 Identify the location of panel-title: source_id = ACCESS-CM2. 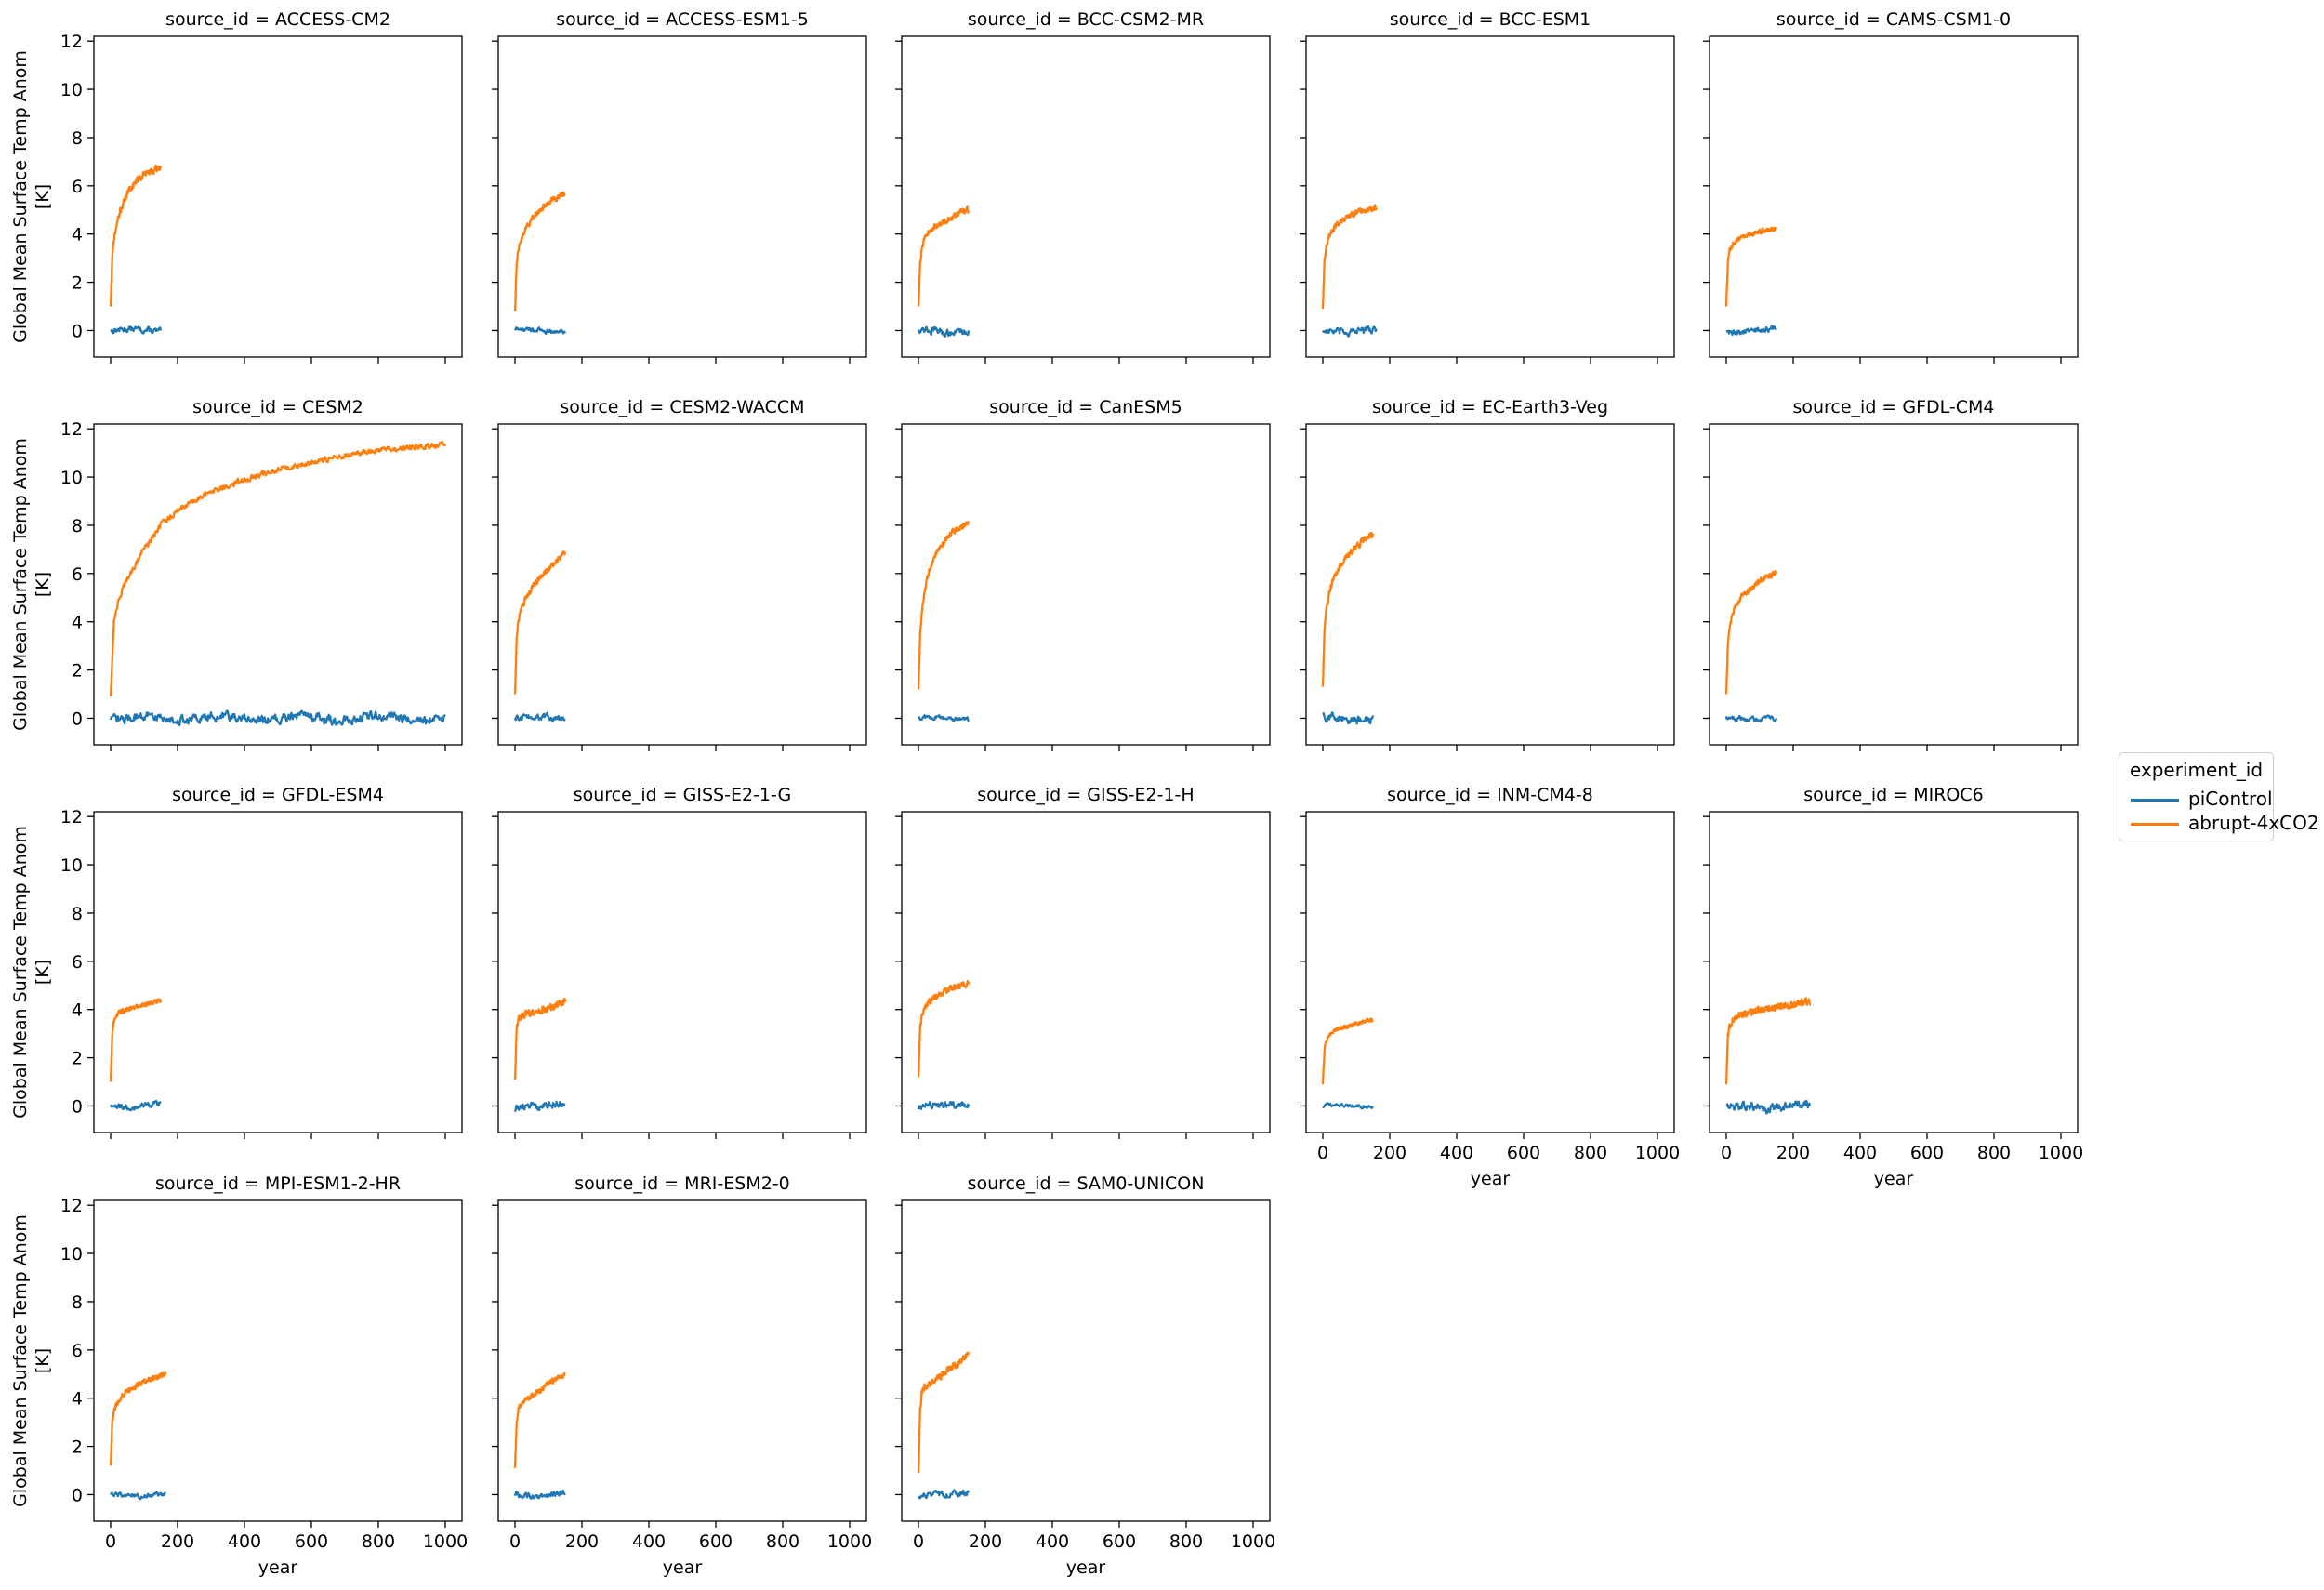
(277, 19).